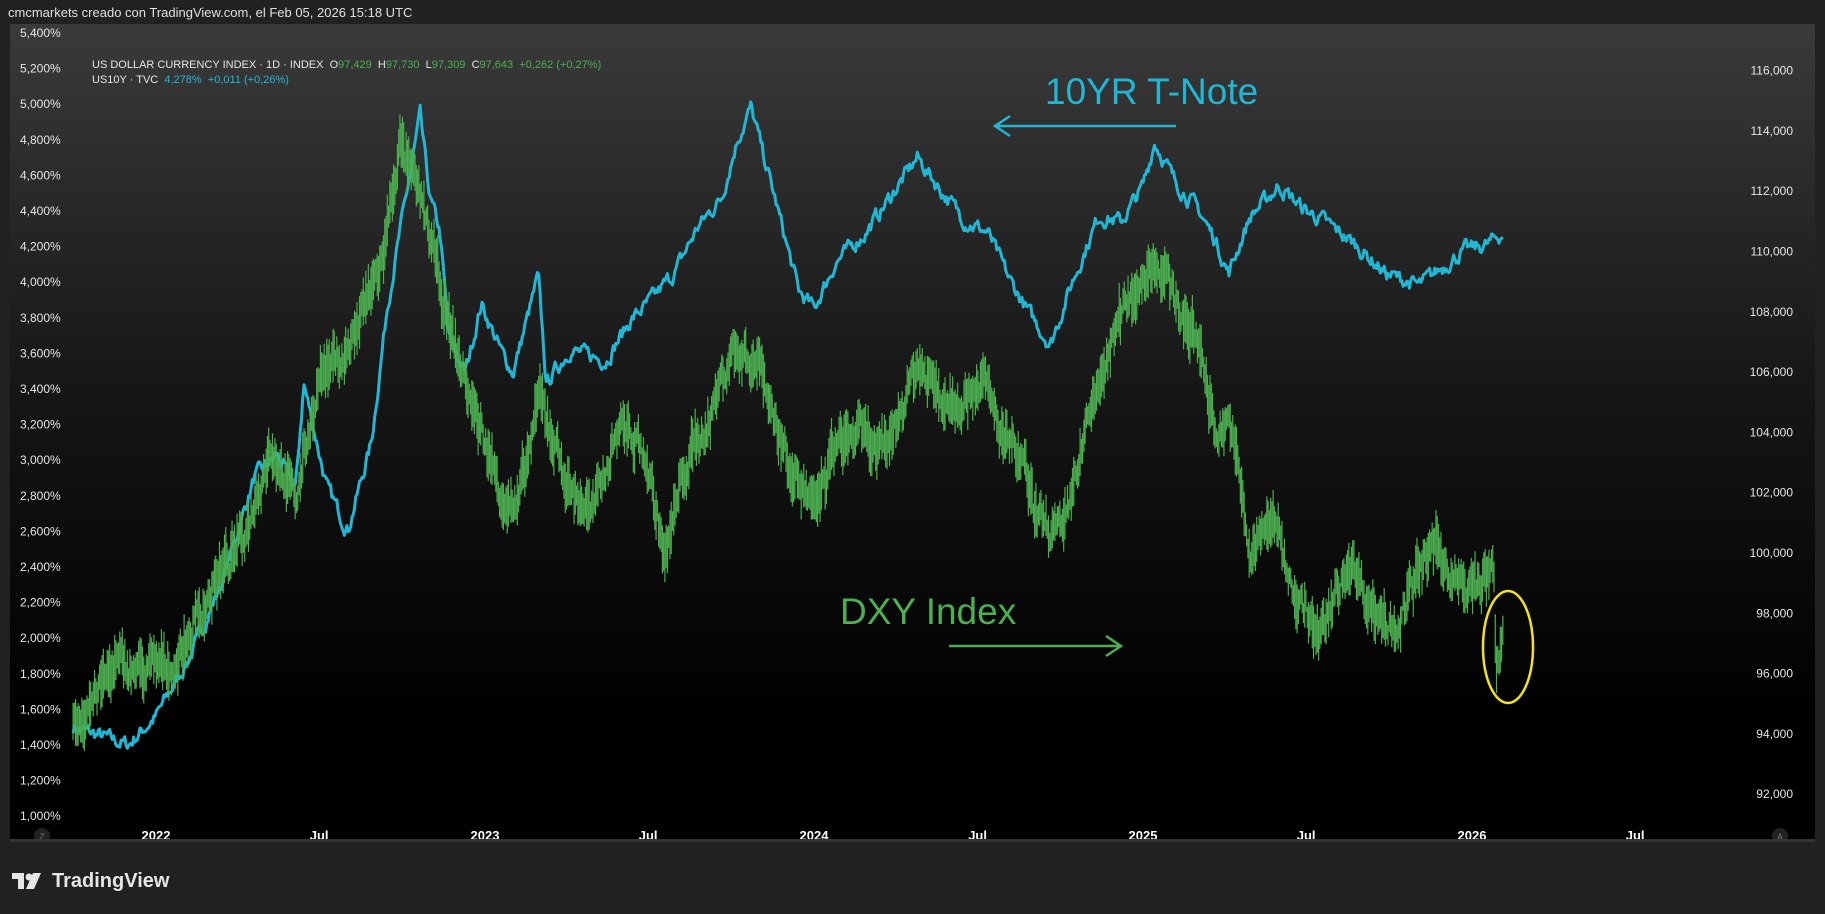 This screenshot has height=914, width=1825. What do you see at coordinates (560, 65) in the screenshot?
I see `dxy-change: +0,262 (+0,27%)` at bounding box center [560, 65].